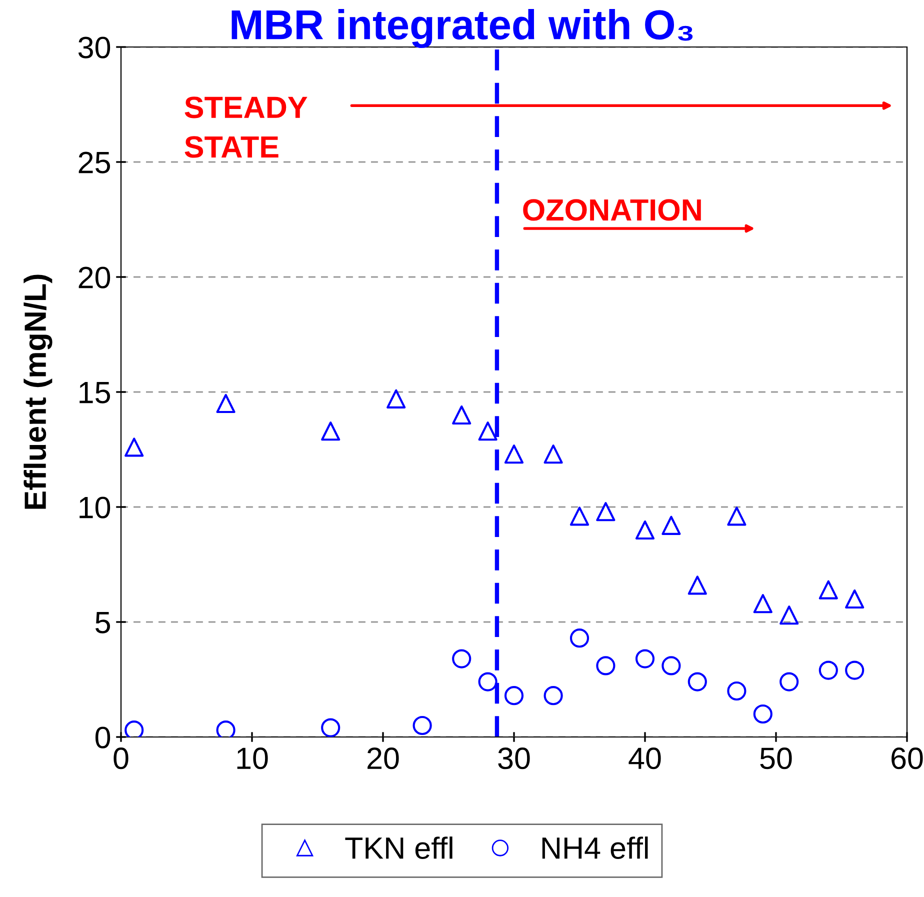 The image size is (924, 897). What do you see at coordinates (644, 759) in the screenshot?
I see `x-tick-label: 40` at bounding box center [644, 759].